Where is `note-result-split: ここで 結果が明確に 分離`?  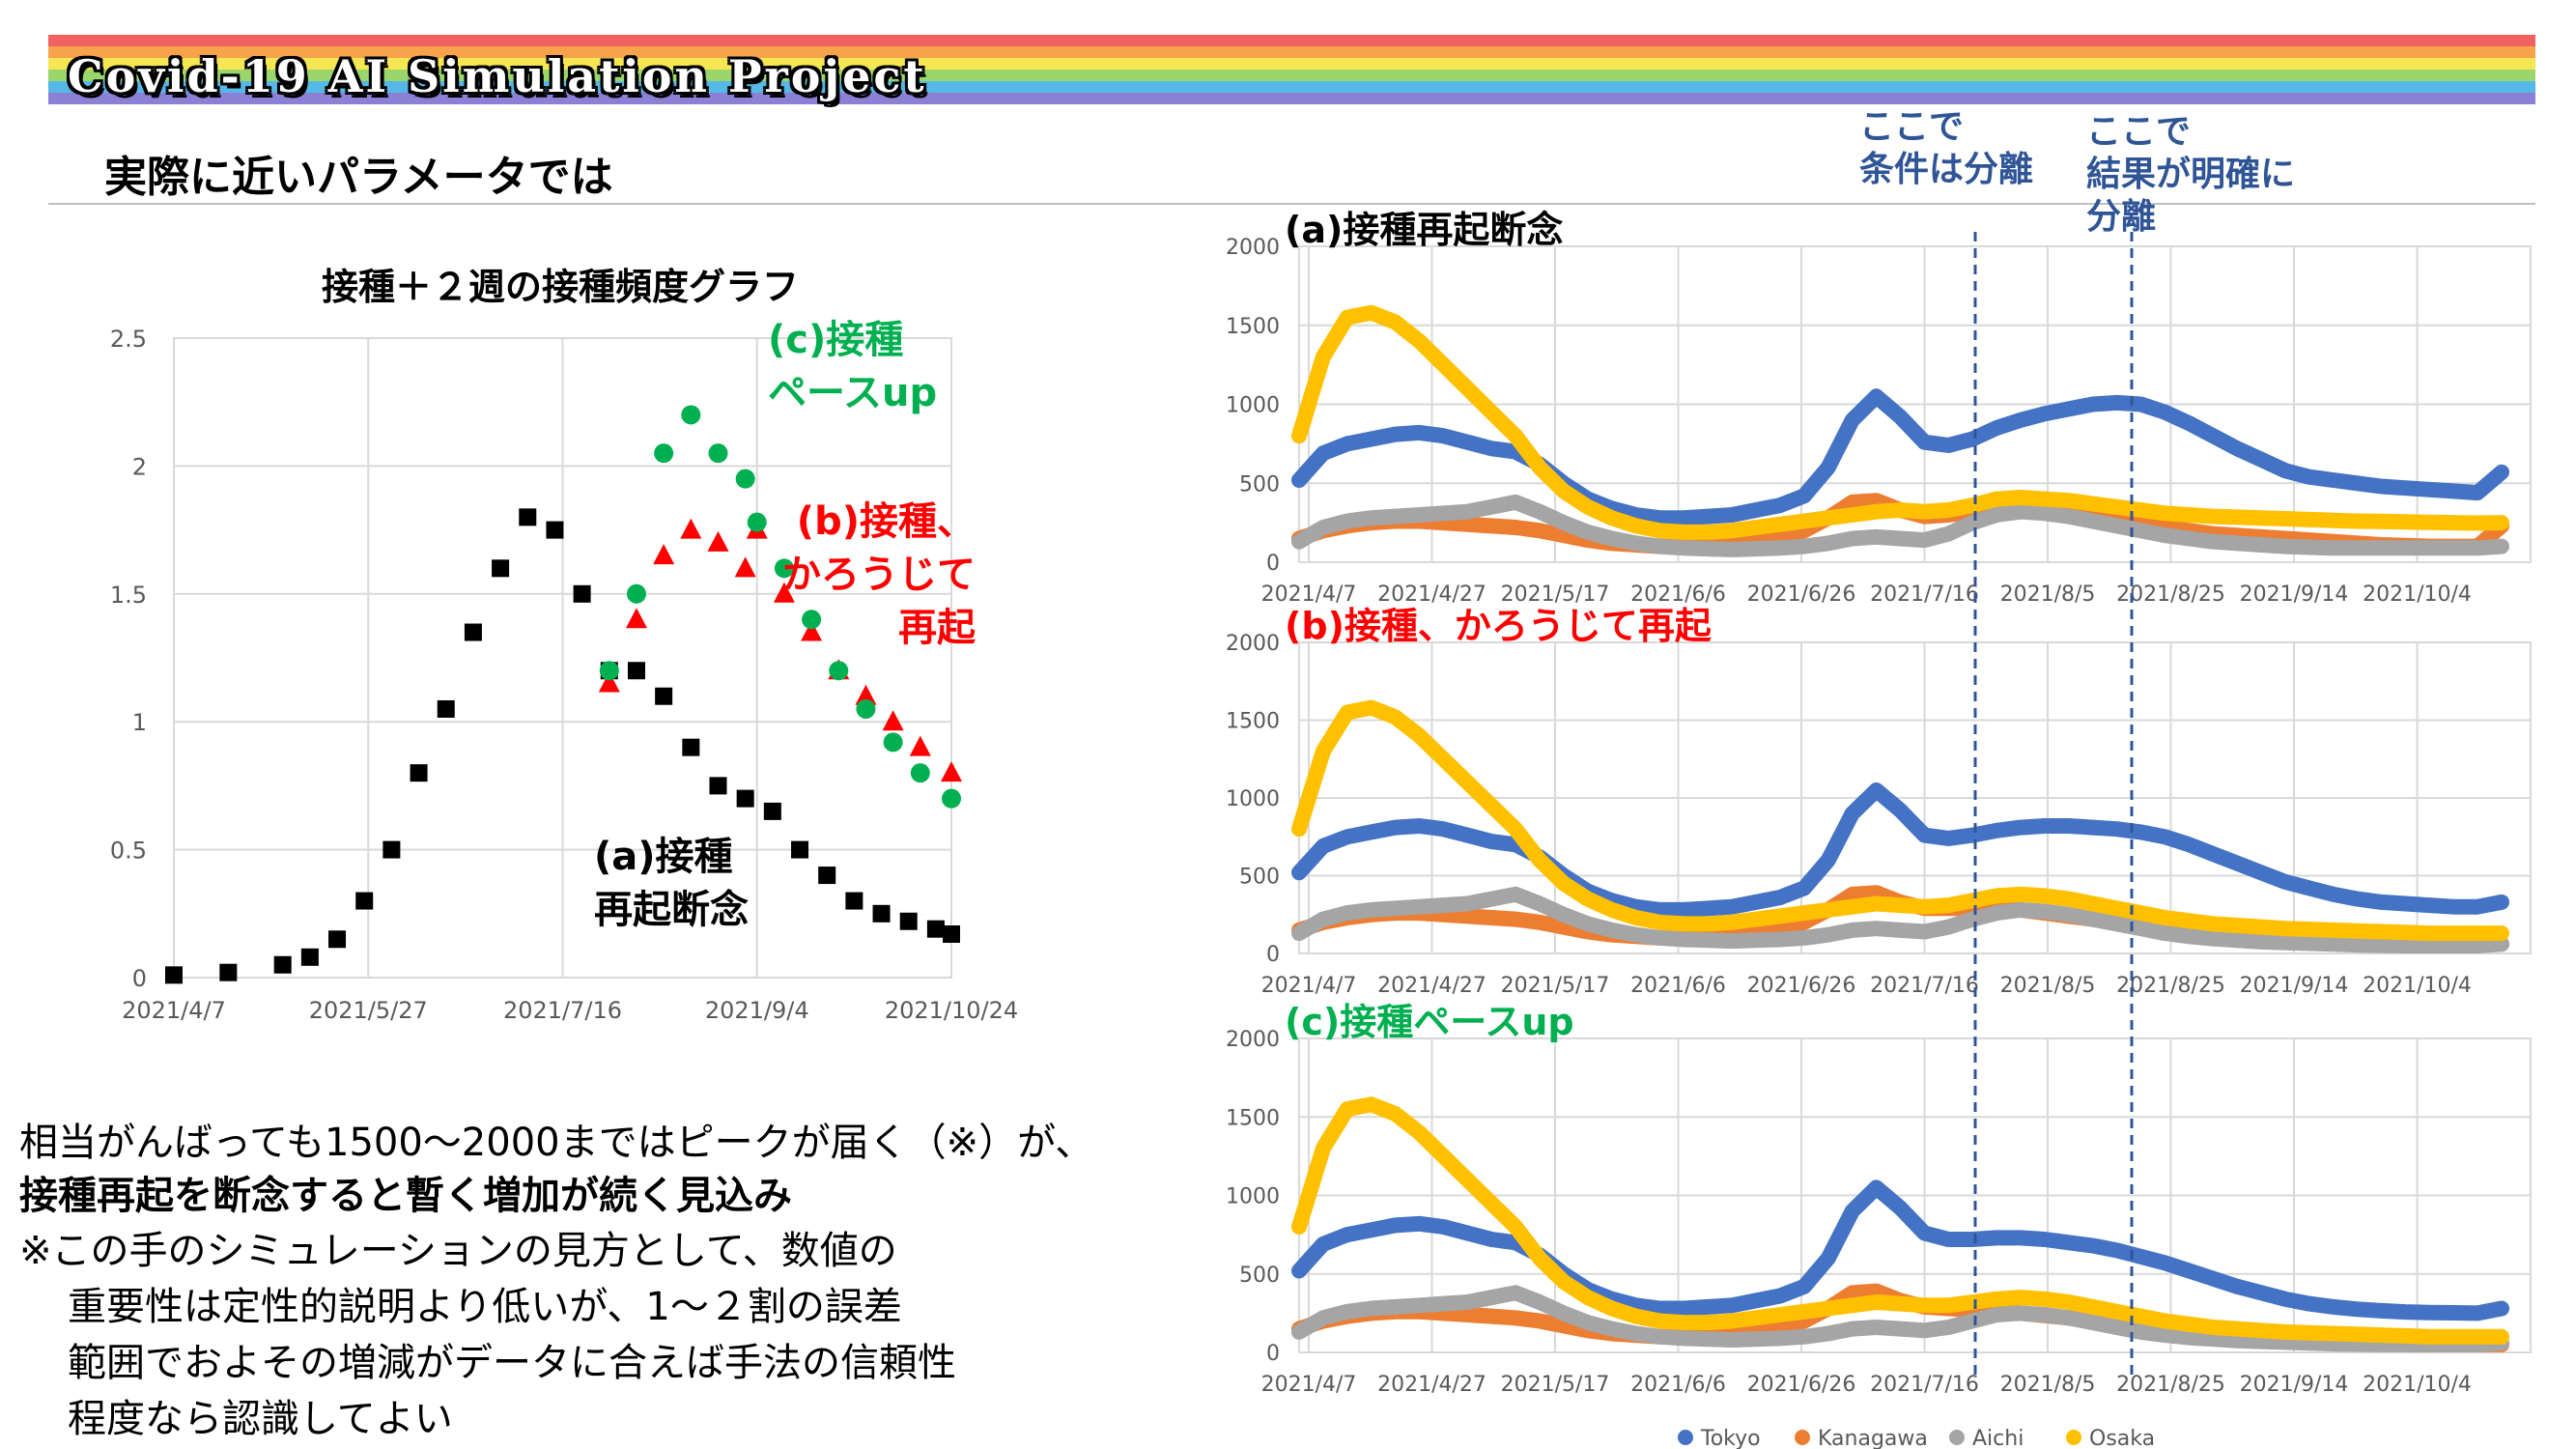
note-result-split: ここで 結果が明確に 分離 is located at coordinates (2190, 175).